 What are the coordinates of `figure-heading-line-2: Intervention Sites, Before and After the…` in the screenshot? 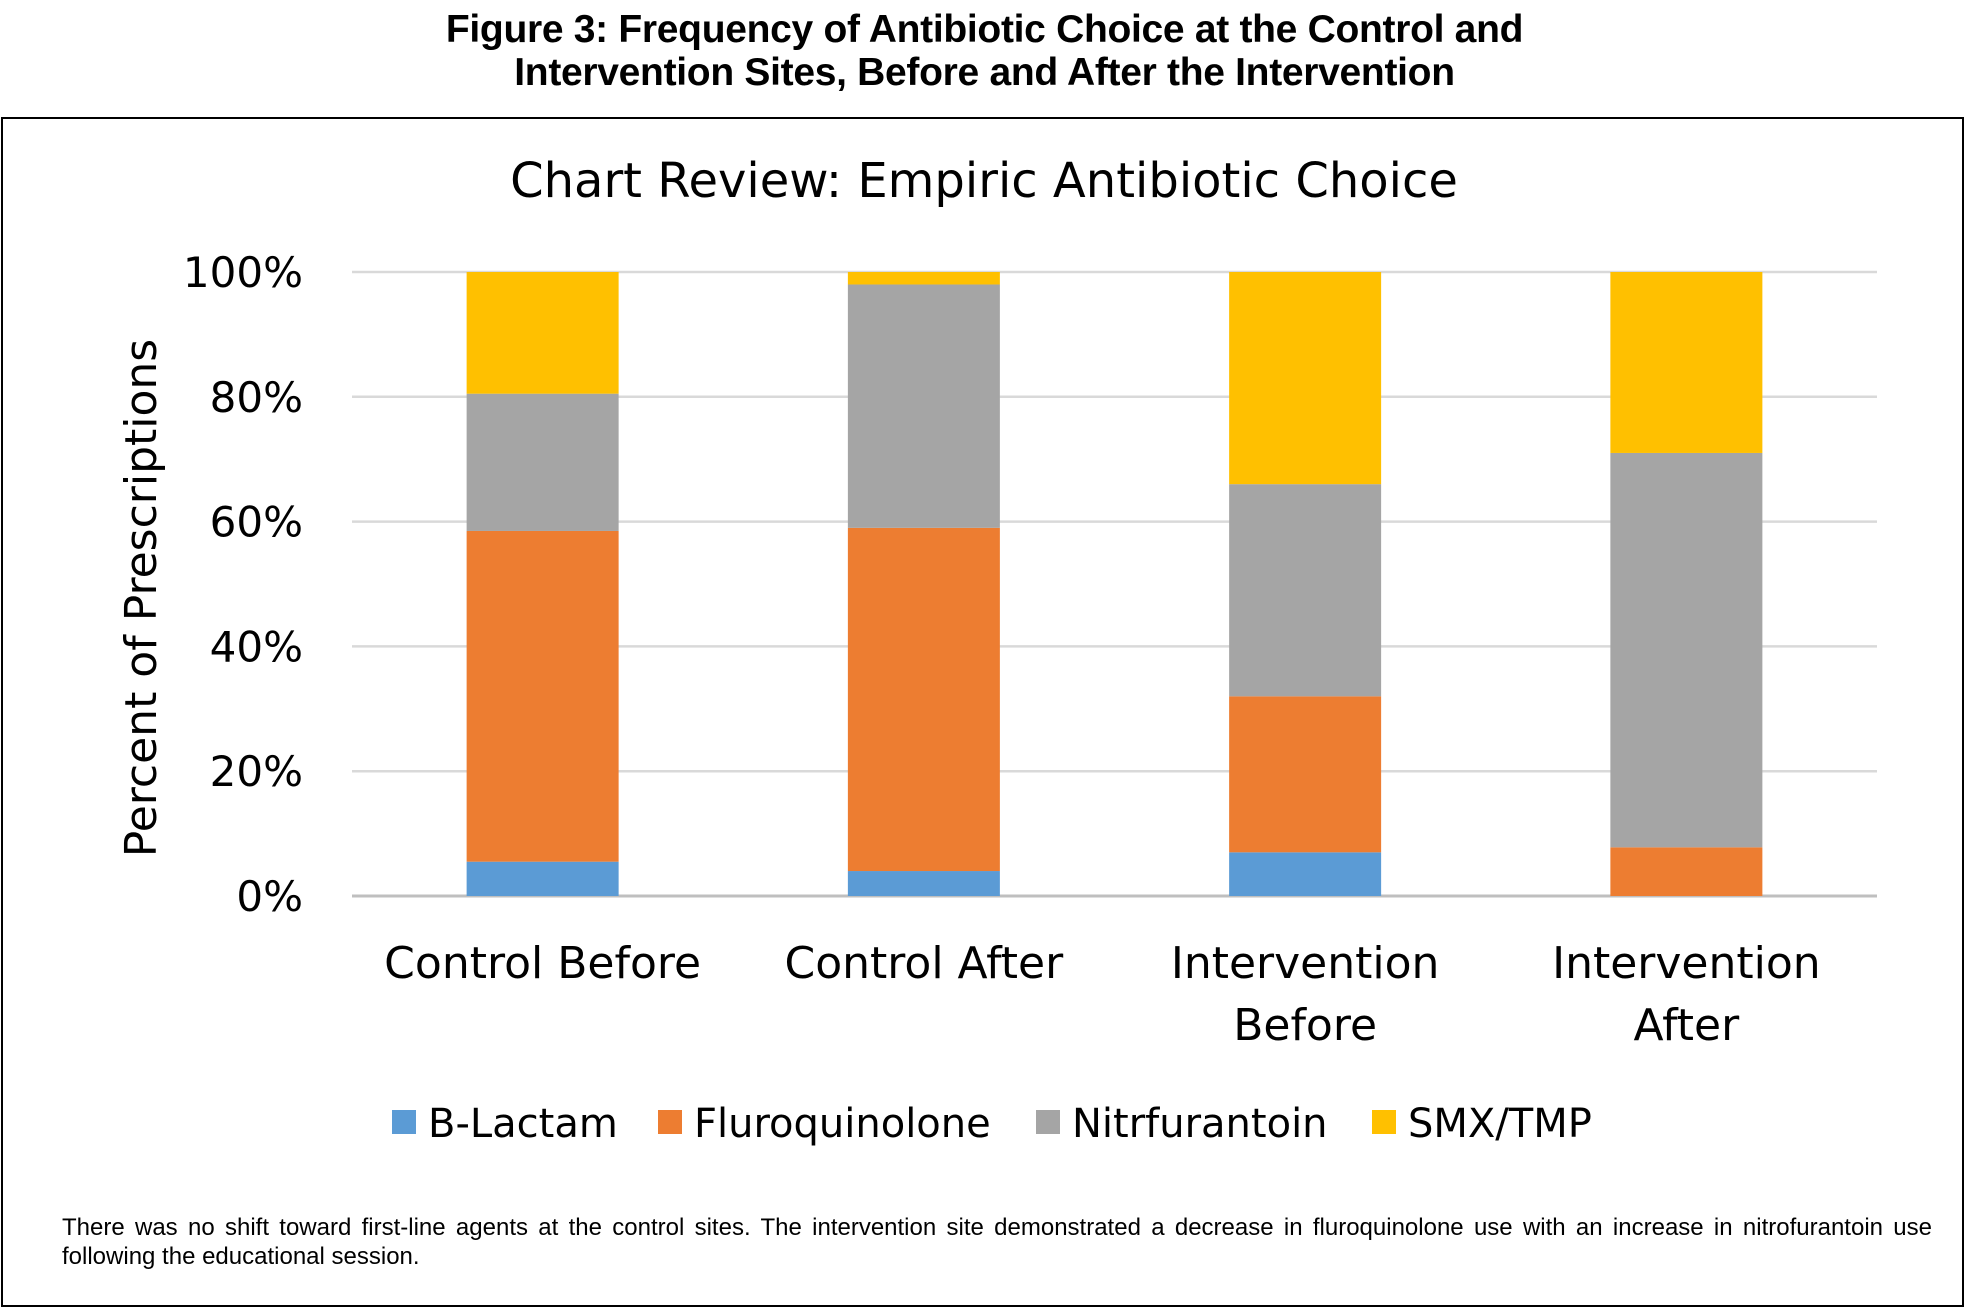 It's located at (984, 72).